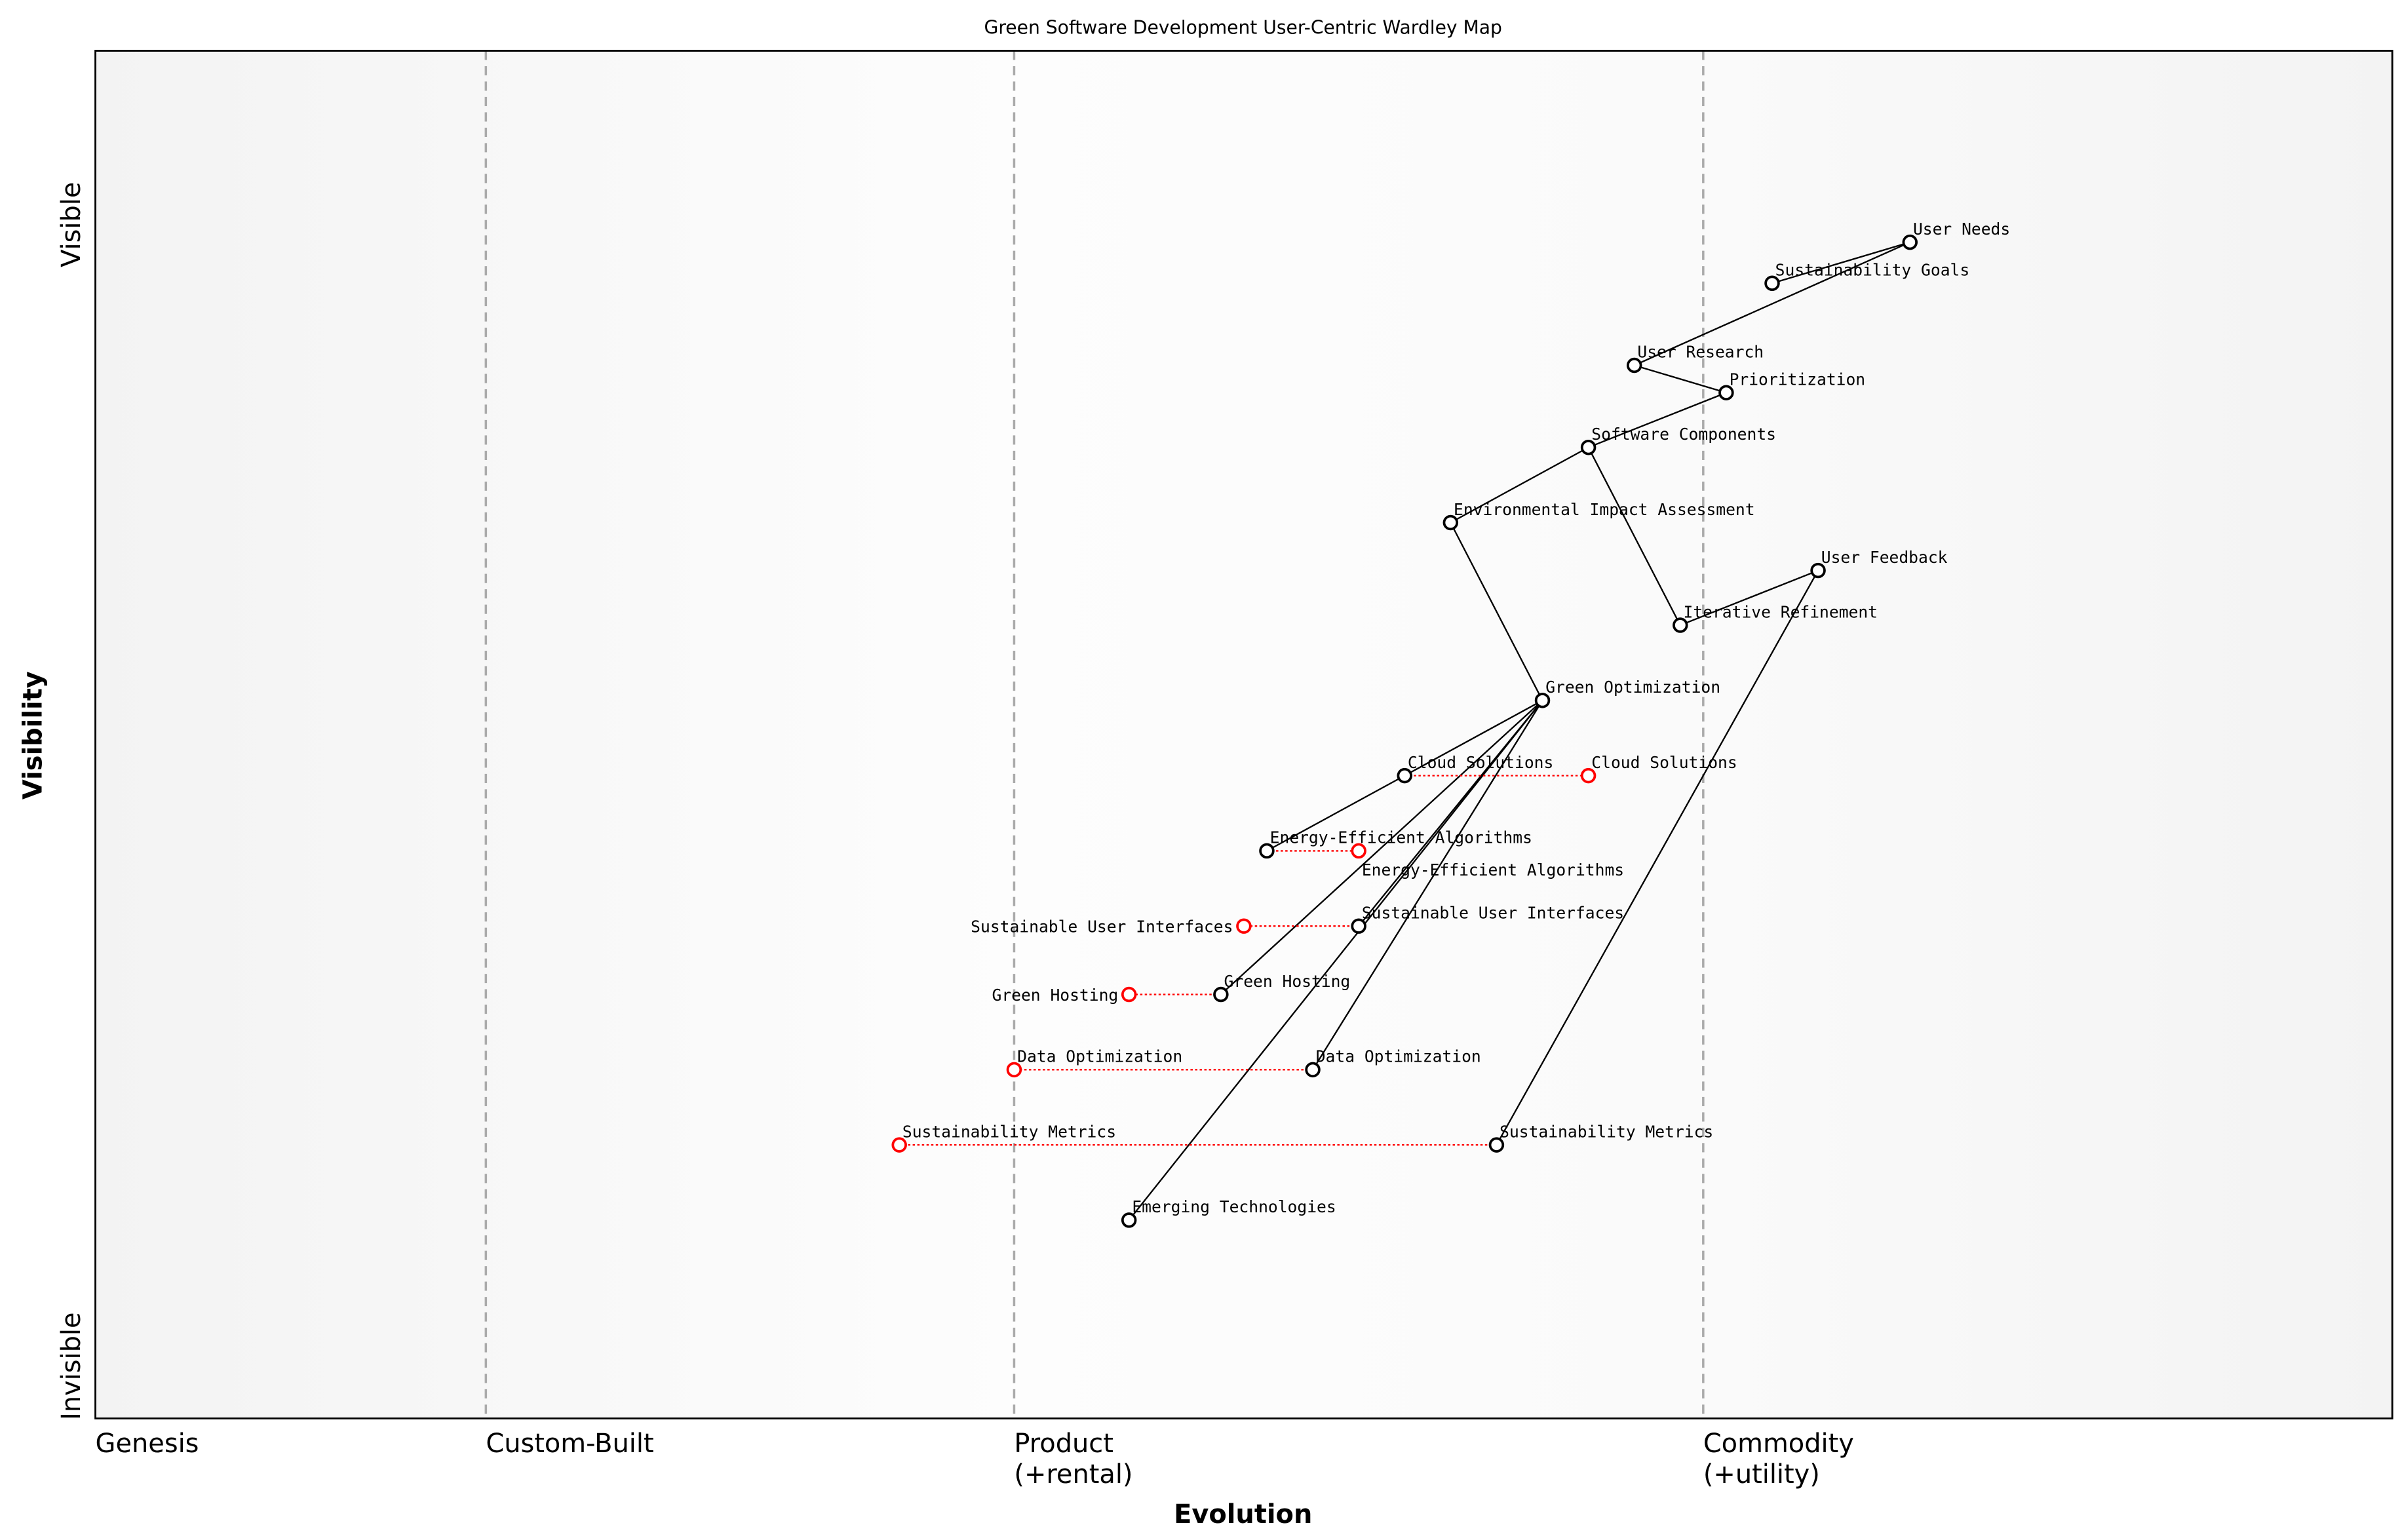  Describe the element at coordinates (1073, 1459) in the screenshot. I see `stage-label-product: Product (+rental)` at that location.